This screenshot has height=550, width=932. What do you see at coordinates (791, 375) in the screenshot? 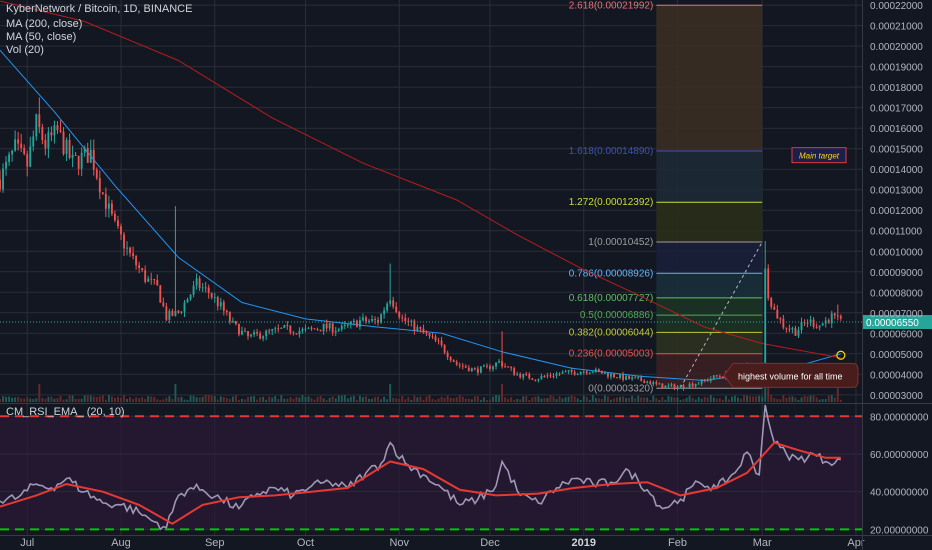
I see `volume-callout` at bounding box center [791, 375].